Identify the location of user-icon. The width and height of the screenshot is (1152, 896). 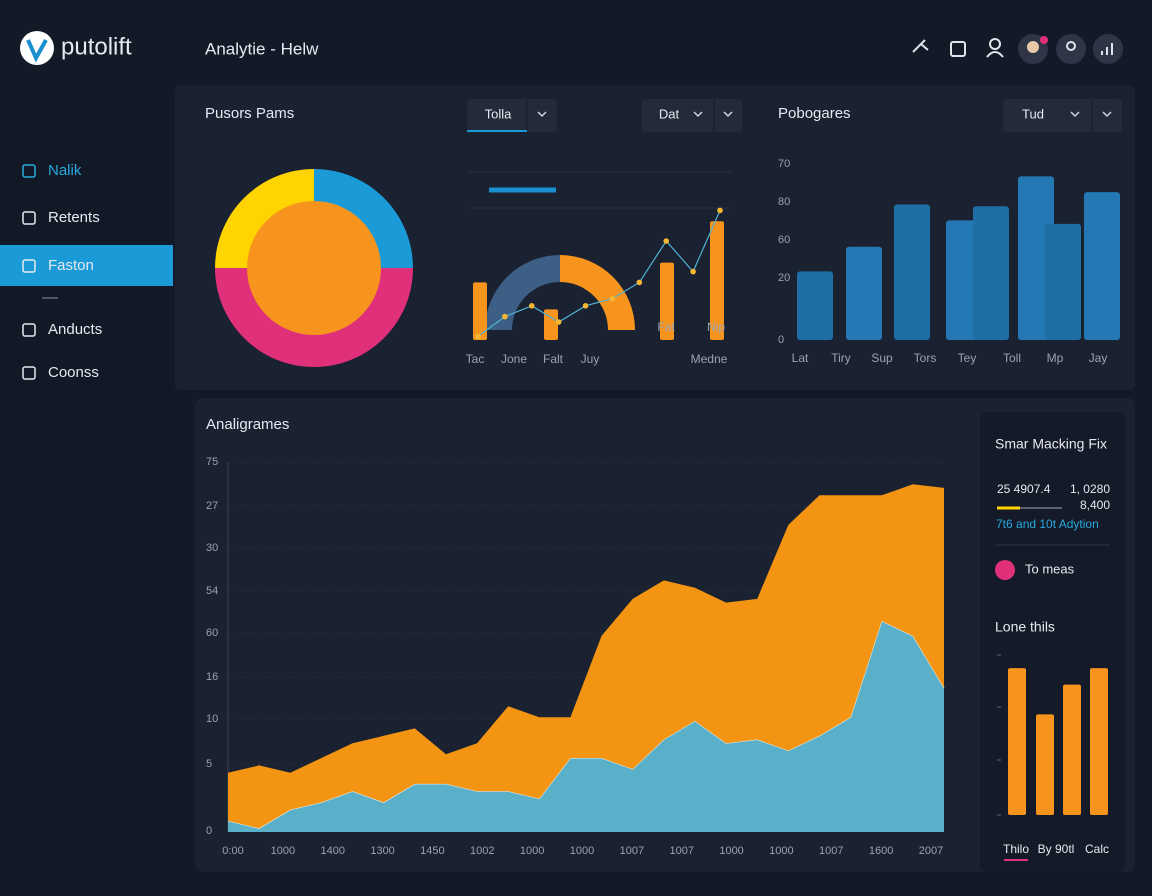
(995, 44).